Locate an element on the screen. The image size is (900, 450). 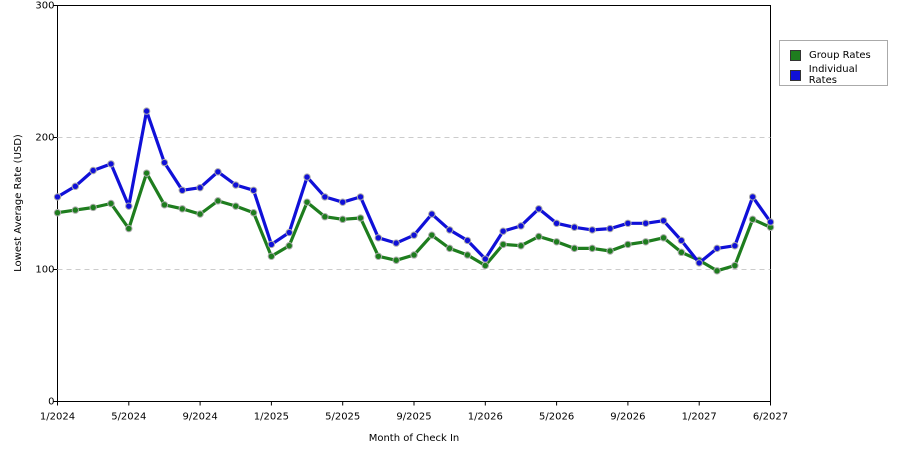
x-tick-label: 9/2025 is located at coordinates (413, 417).